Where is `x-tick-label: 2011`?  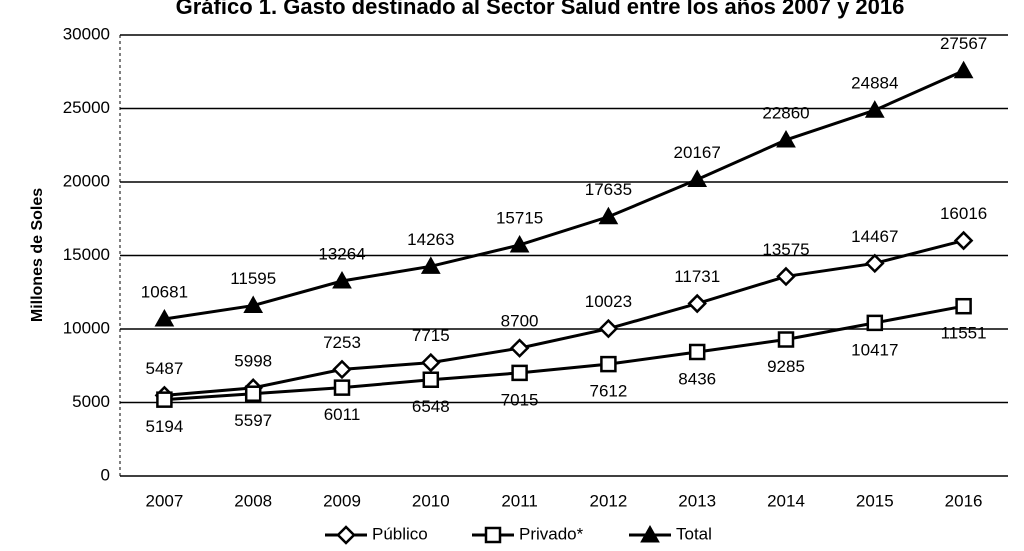
x-tick-label: 2011 is located at coordinates (519, 500).